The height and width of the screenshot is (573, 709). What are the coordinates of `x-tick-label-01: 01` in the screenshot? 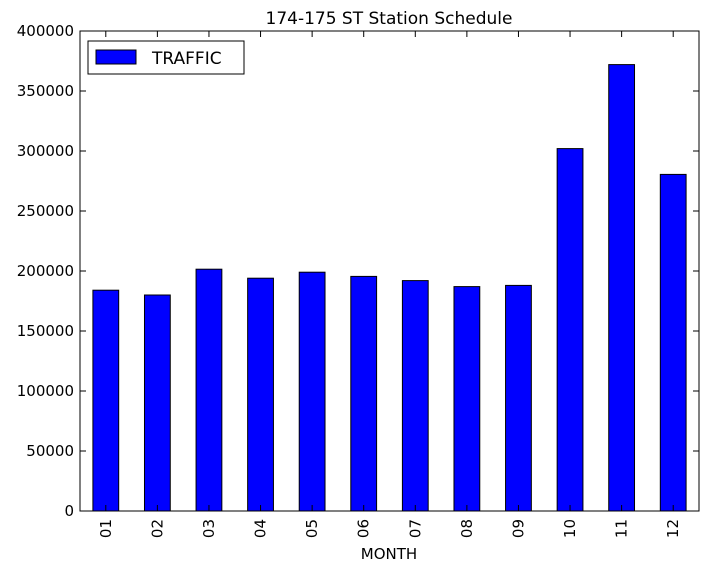 It's located at (106, 528).